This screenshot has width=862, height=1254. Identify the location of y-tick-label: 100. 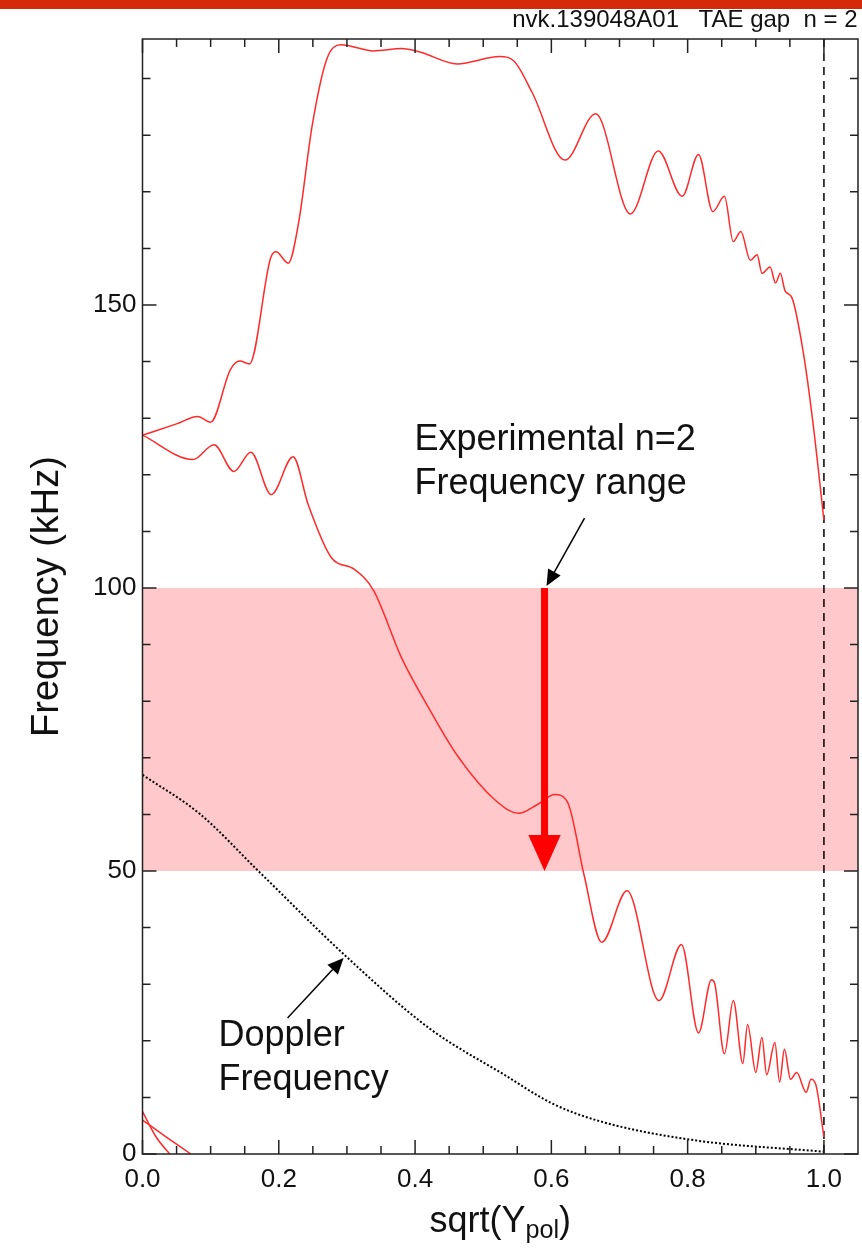
(115, 586).